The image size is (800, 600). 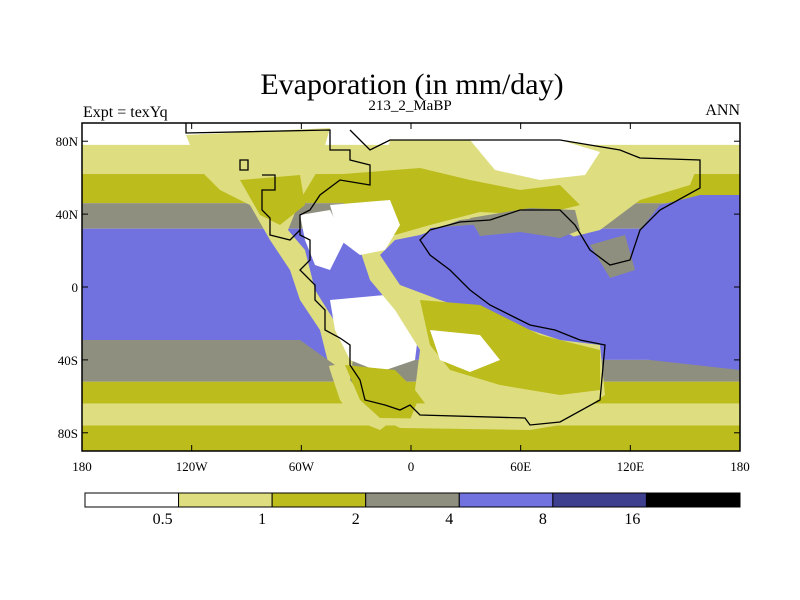 What do you see at coordinates (68, 433) in the screenshot?
I see `y-tick-label: 80S` at bounding box center [68, 433].